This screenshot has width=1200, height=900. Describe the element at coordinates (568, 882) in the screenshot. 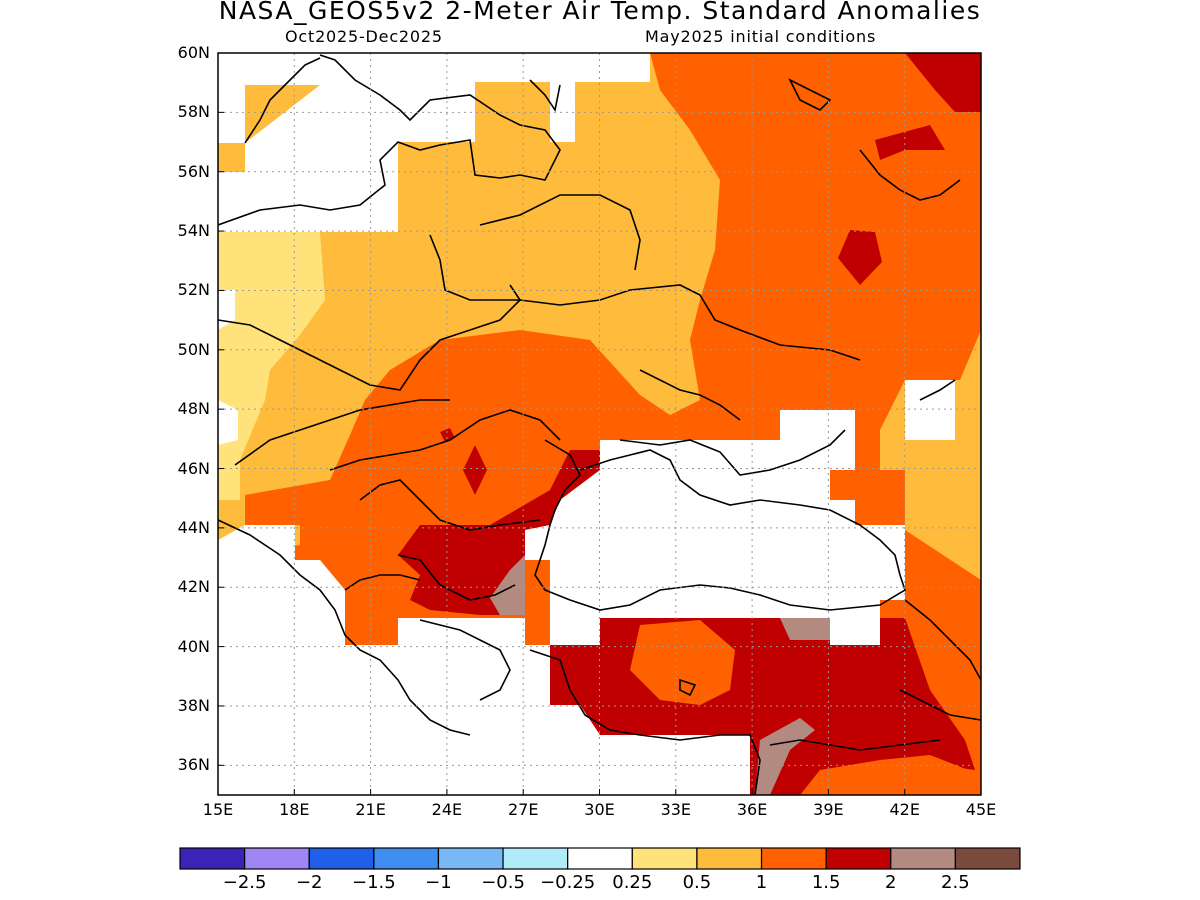

I see `colorbar-label: −0.25` at that location.